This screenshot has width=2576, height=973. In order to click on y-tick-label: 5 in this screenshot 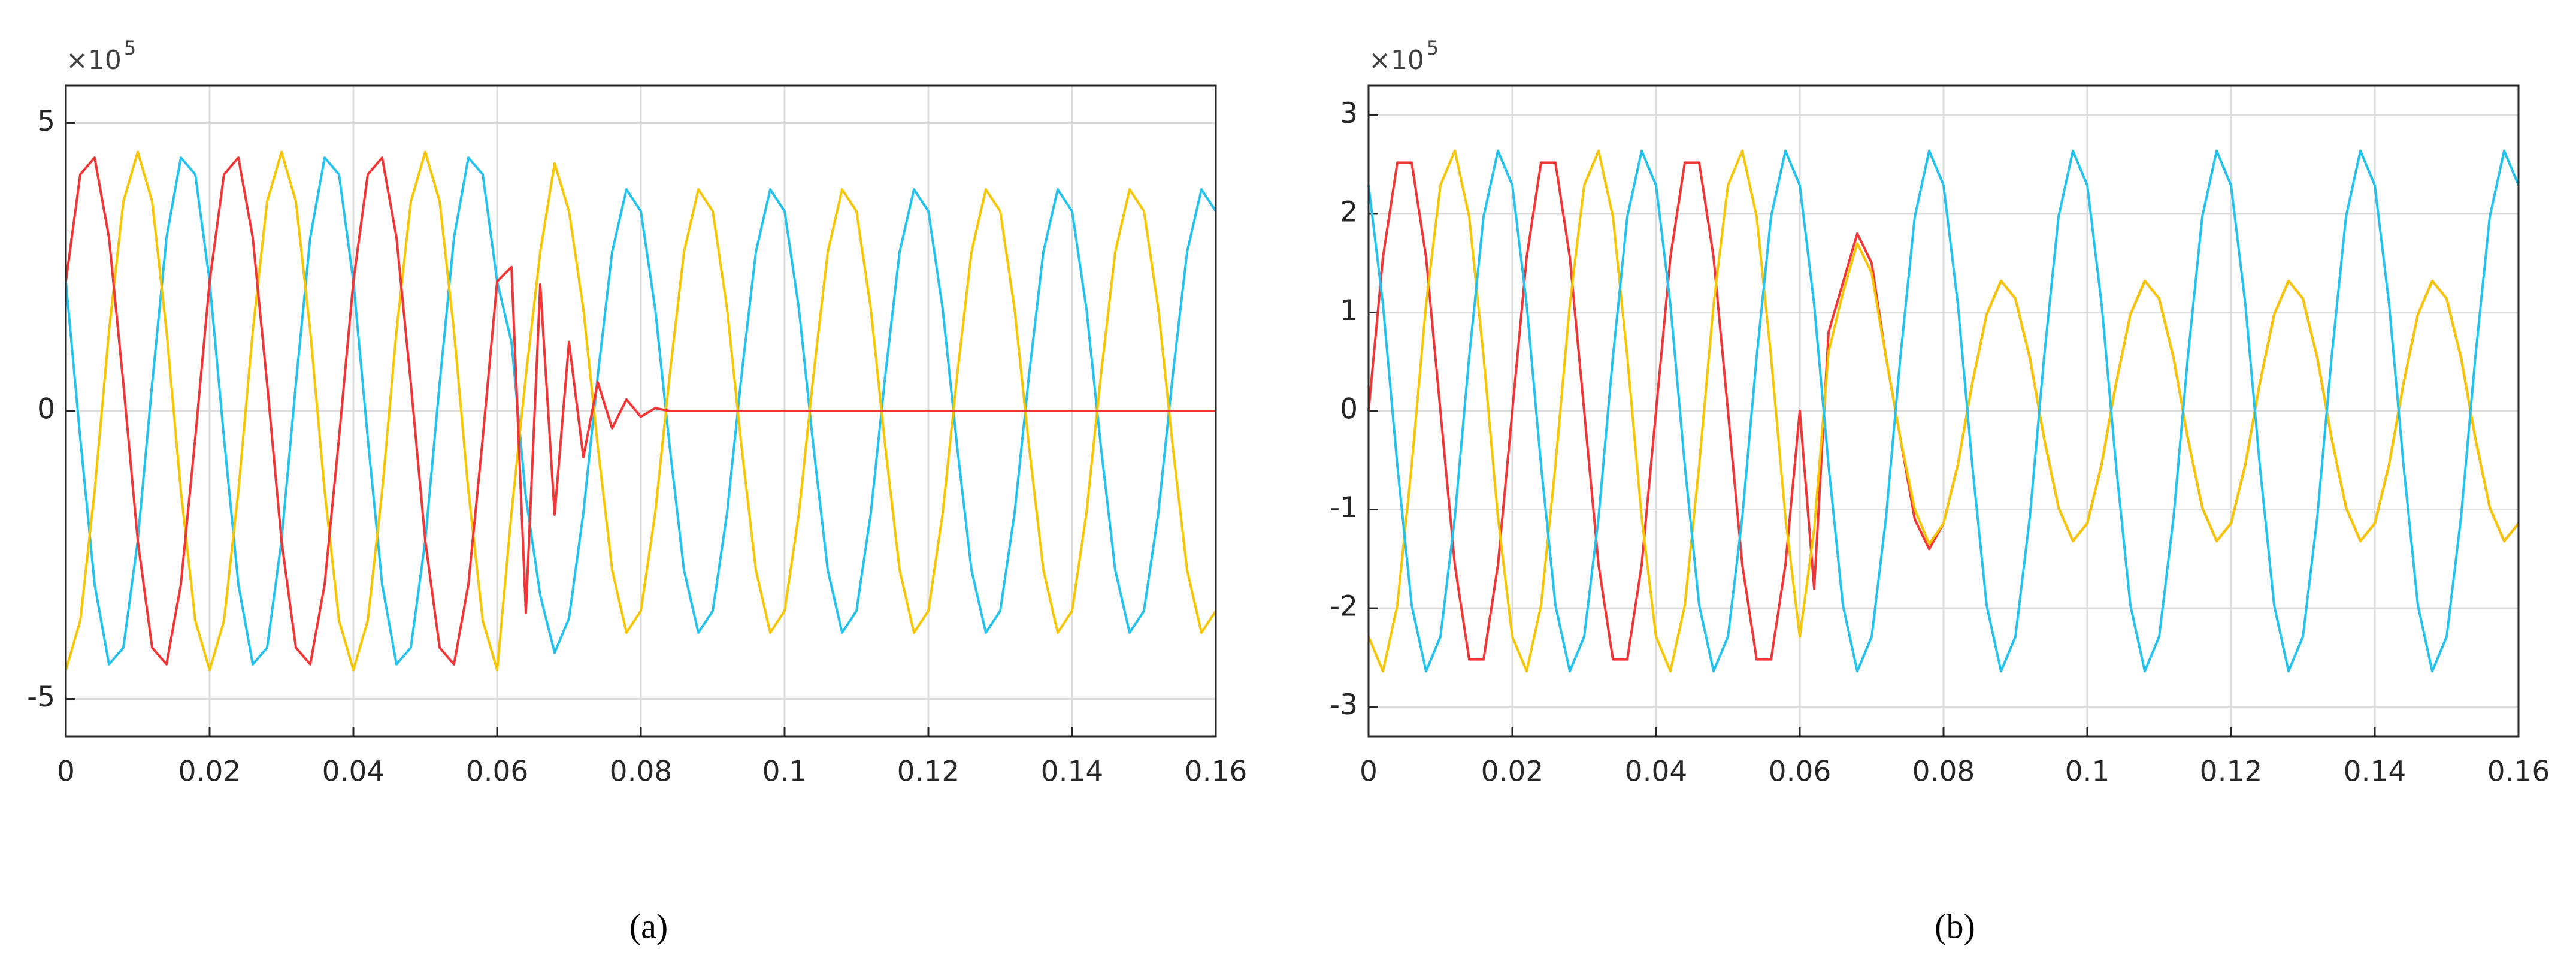, I will do `click(46, 121)`.